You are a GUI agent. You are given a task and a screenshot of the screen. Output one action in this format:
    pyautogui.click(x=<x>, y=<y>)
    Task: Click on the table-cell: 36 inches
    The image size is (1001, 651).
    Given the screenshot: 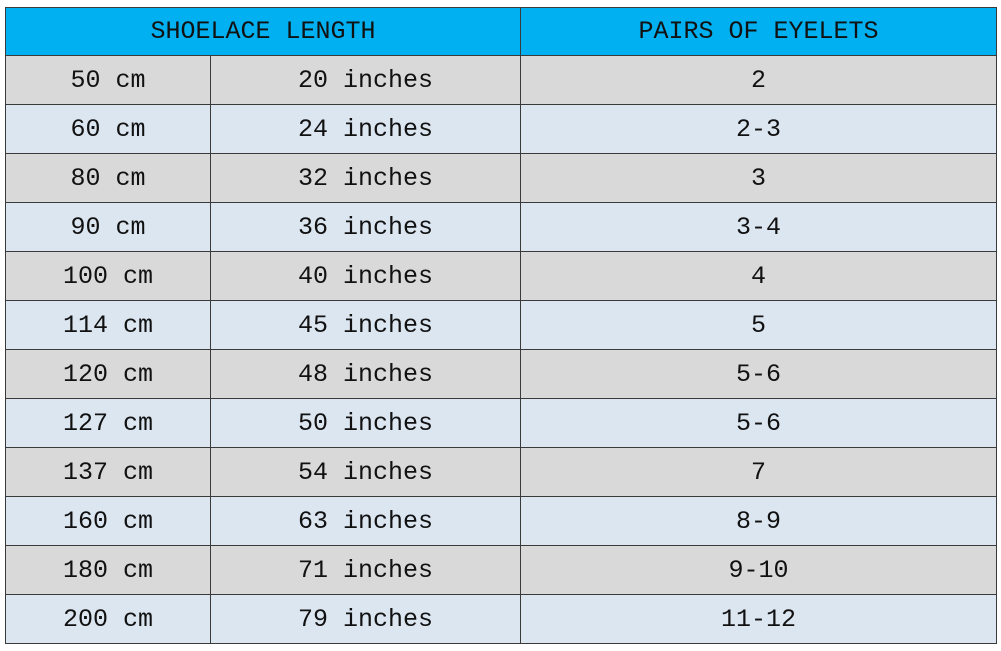 What is the action you would take?
    pyautogui.click(x=365, y=227)
    